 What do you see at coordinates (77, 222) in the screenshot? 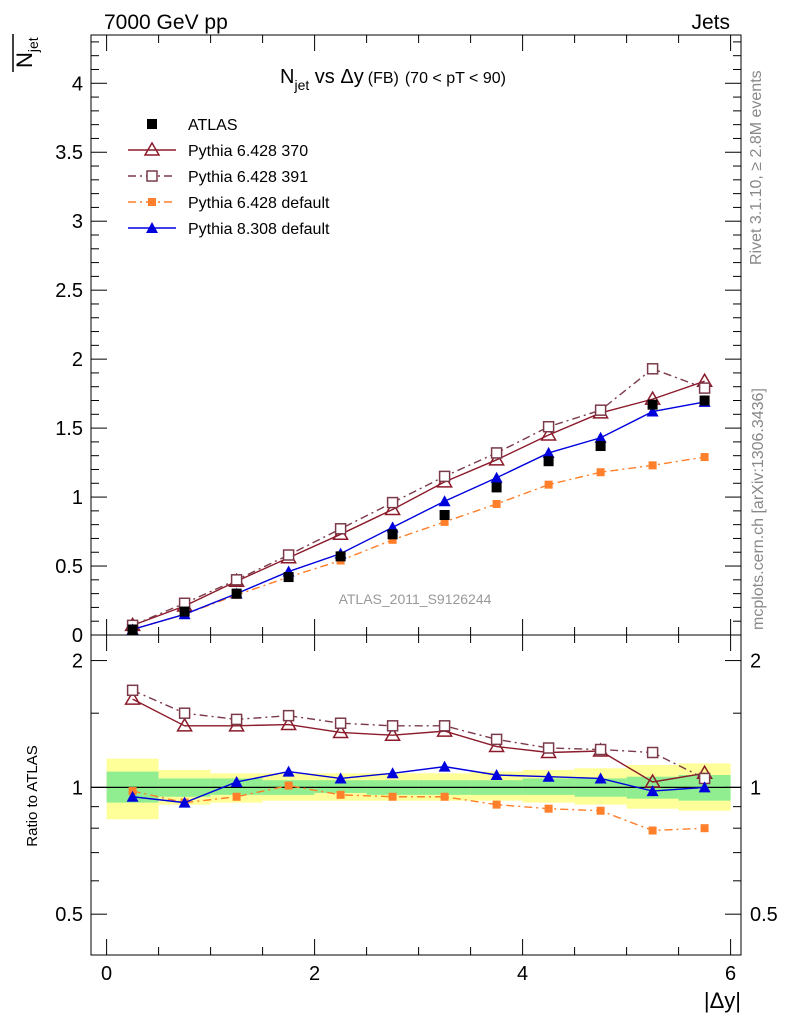
I see `y-tick-label: 3` at bounding box center [77, 222].